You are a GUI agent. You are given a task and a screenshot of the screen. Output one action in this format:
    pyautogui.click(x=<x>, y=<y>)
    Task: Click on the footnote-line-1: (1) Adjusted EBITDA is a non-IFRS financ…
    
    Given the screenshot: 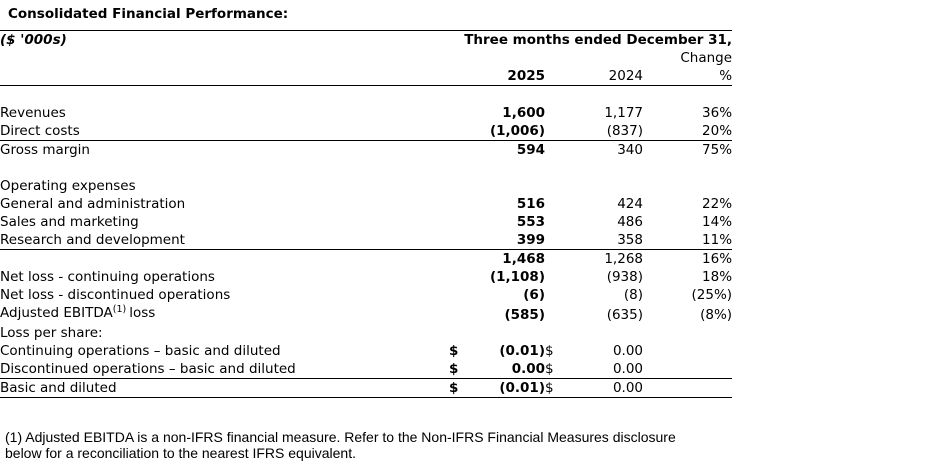 What is the action you would take?
    pyautogui.click(x=340, y=436)
    